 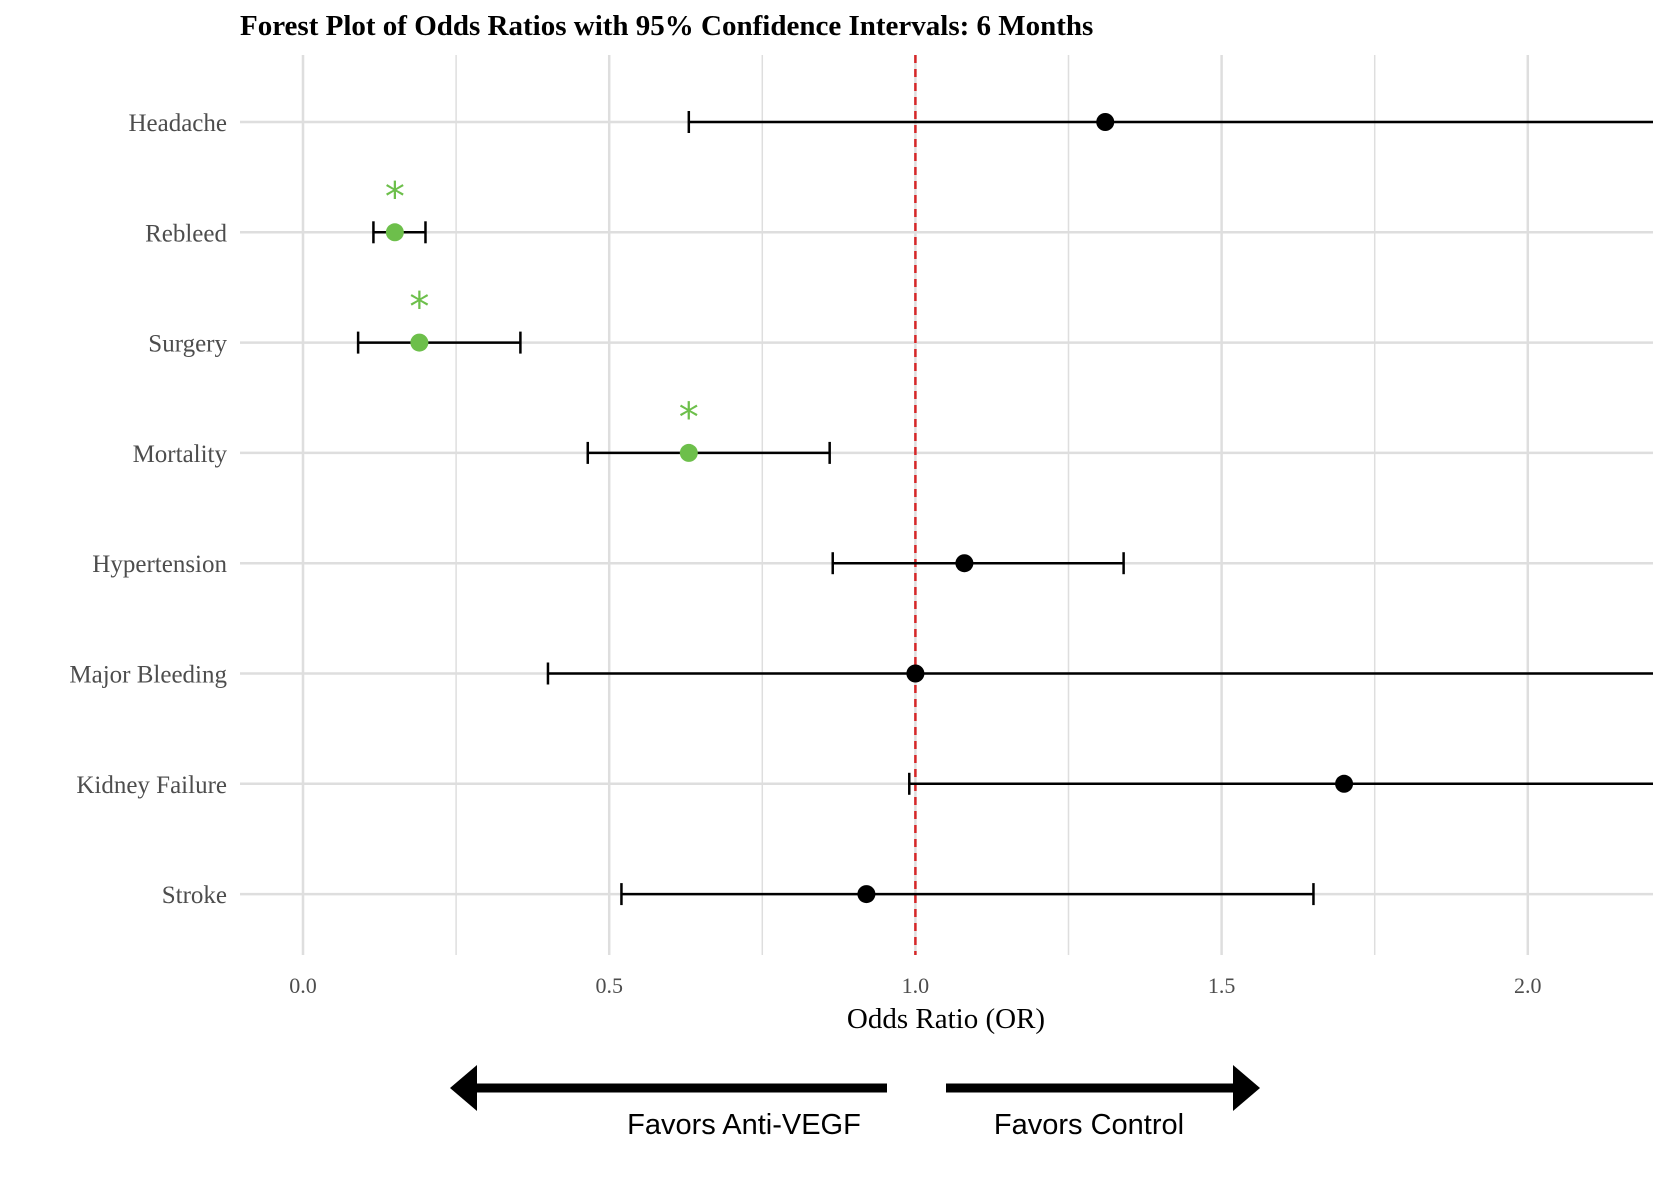 I want to click on category-label: Hypertension, so click(x=159, y=564).